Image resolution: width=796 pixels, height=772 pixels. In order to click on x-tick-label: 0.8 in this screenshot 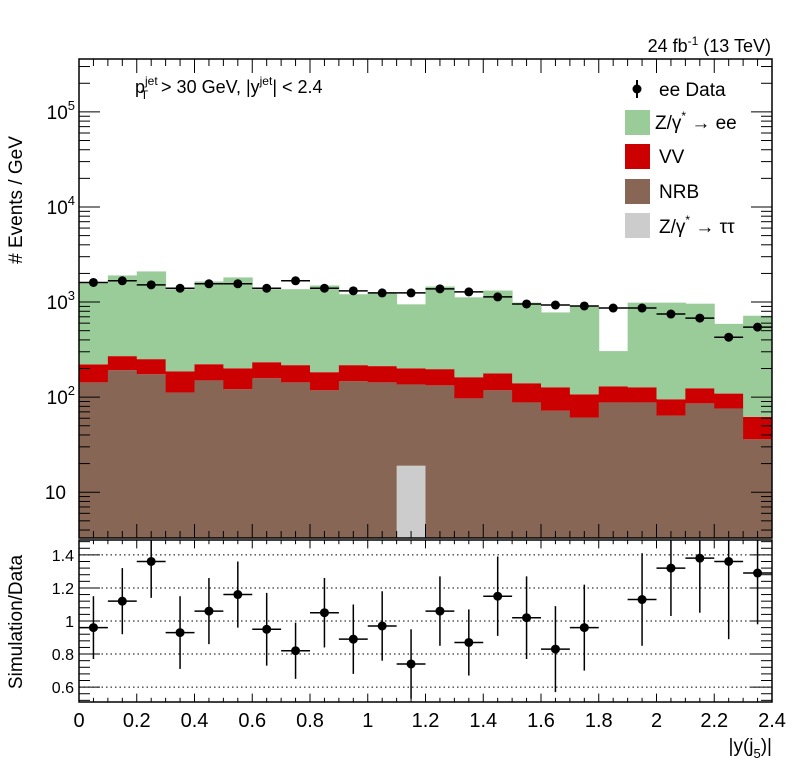, I will do `click(310, 721)`.